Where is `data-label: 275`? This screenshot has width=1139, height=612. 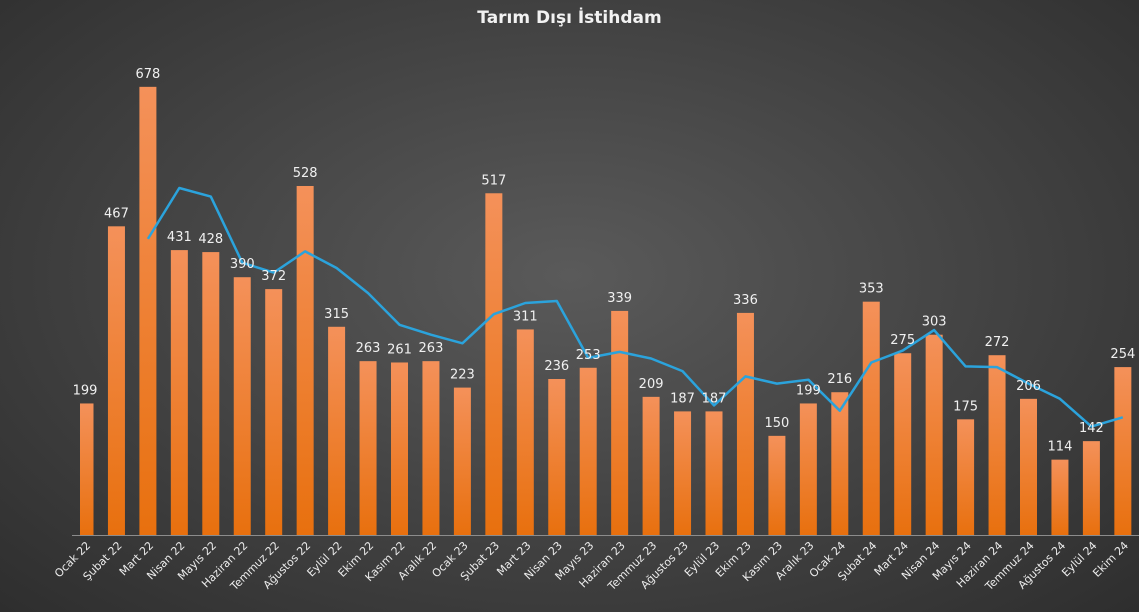
data-label: 275 is located at coordinates (902, 340).